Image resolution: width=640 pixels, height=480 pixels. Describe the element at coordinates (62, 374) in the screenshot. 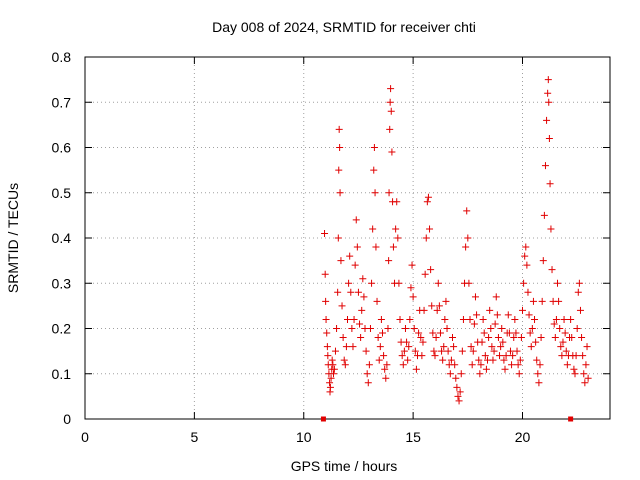

I see `y-tick-label: 0.1` at that location.